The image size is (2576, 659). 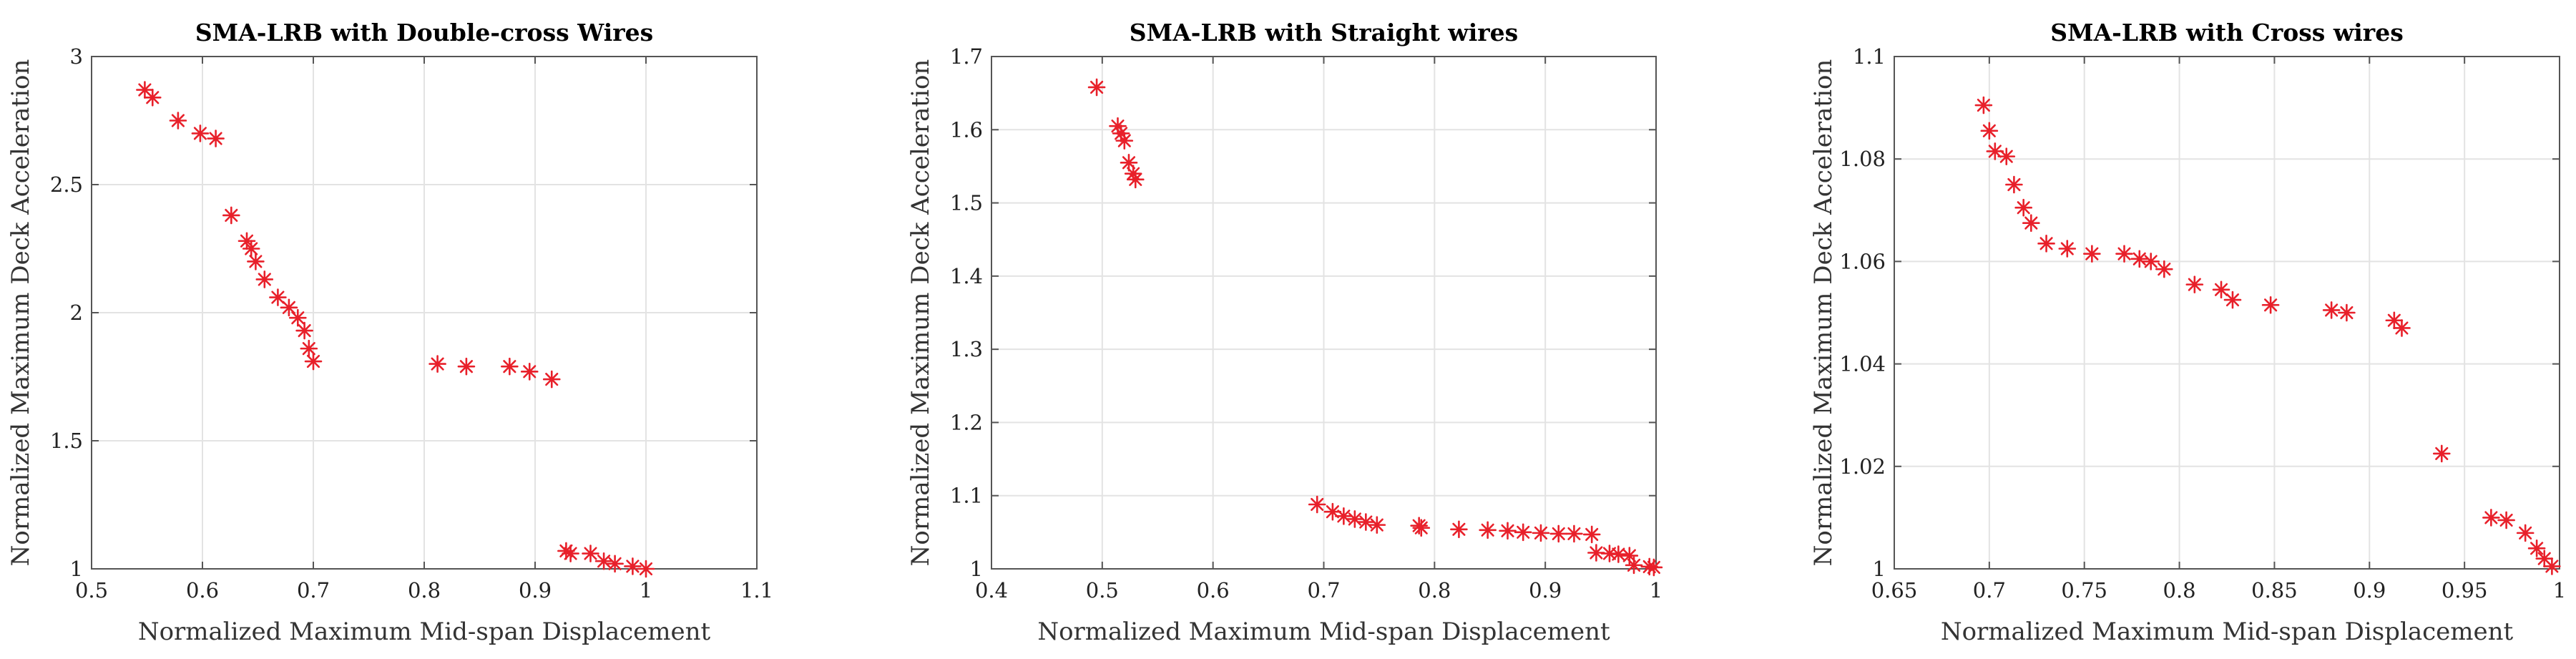 I want to click on x-tick-label: 0.4, so click(x=992, y=590).